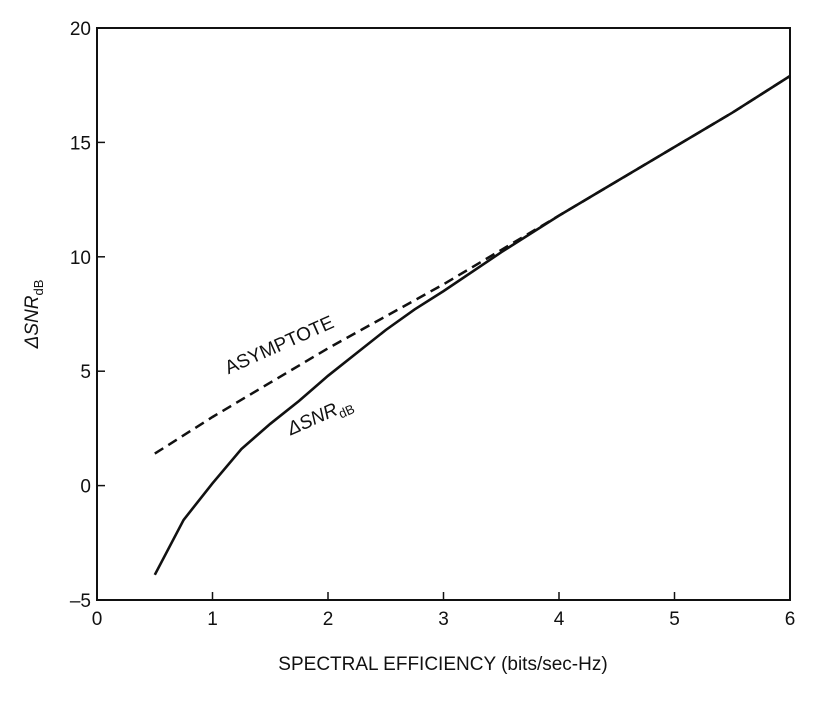 The height and width of the screenshot is (709, 834). I want to click on y-tick-label: 0, so click(85, 487).